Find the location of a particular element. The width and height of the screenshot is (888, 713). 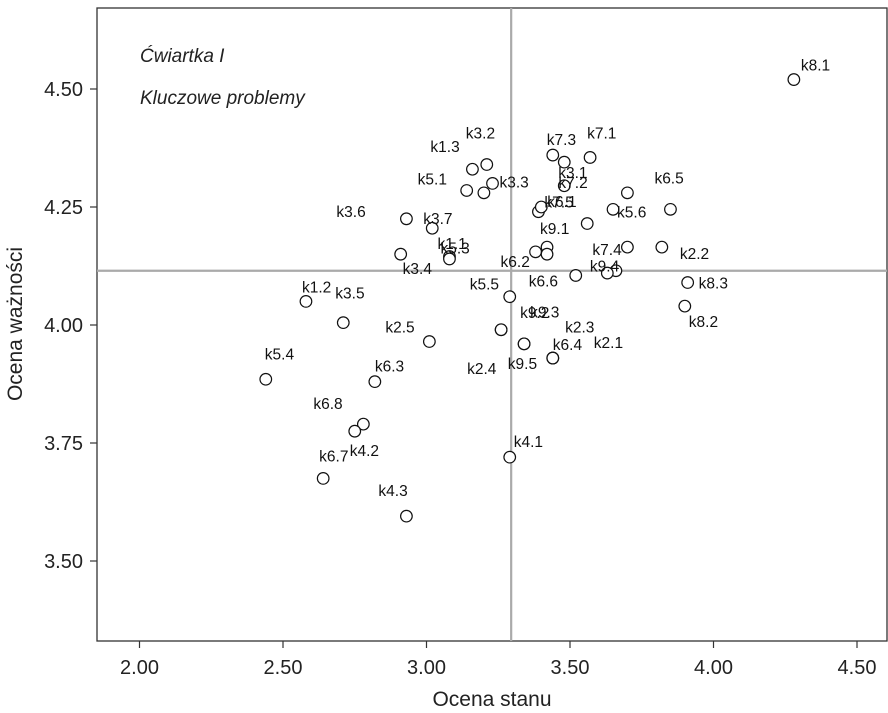

quadrant-subtitle: Kluczowe problemy is located at coordinates (223, 98).